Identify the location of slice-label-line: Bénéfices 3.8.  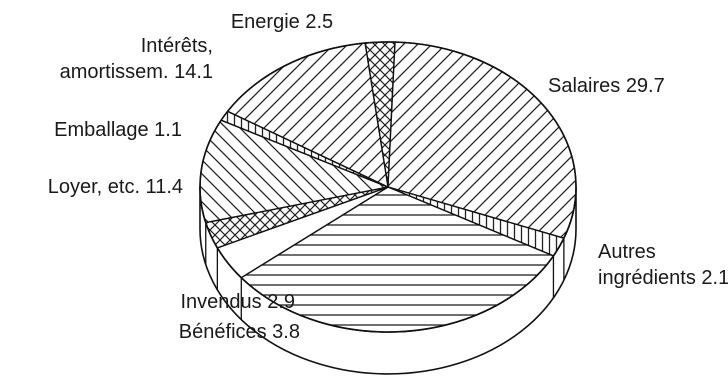
(239, 332).